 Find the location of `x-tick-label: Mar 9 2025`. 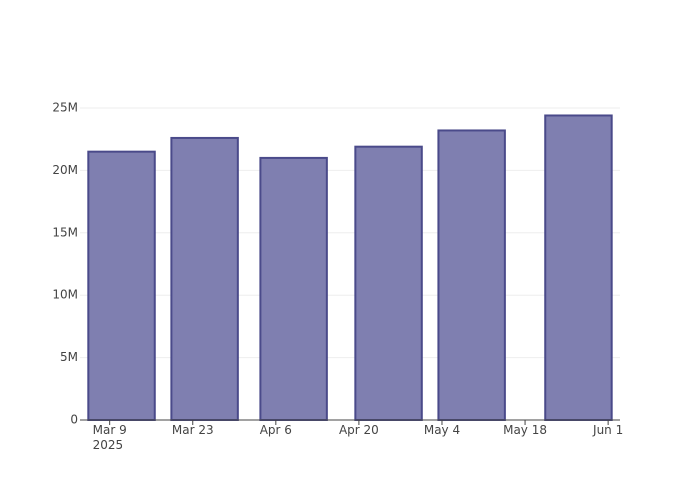

x-tick-label: Mar 9 2025 is located at coordinates (109, 437).